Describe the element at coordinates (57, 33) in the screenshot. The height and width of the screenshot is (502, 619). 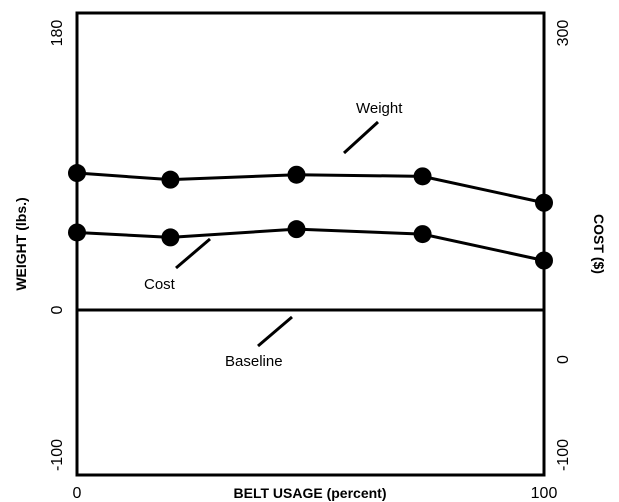
I see `left-y-tick-label-180: 180` at that location.